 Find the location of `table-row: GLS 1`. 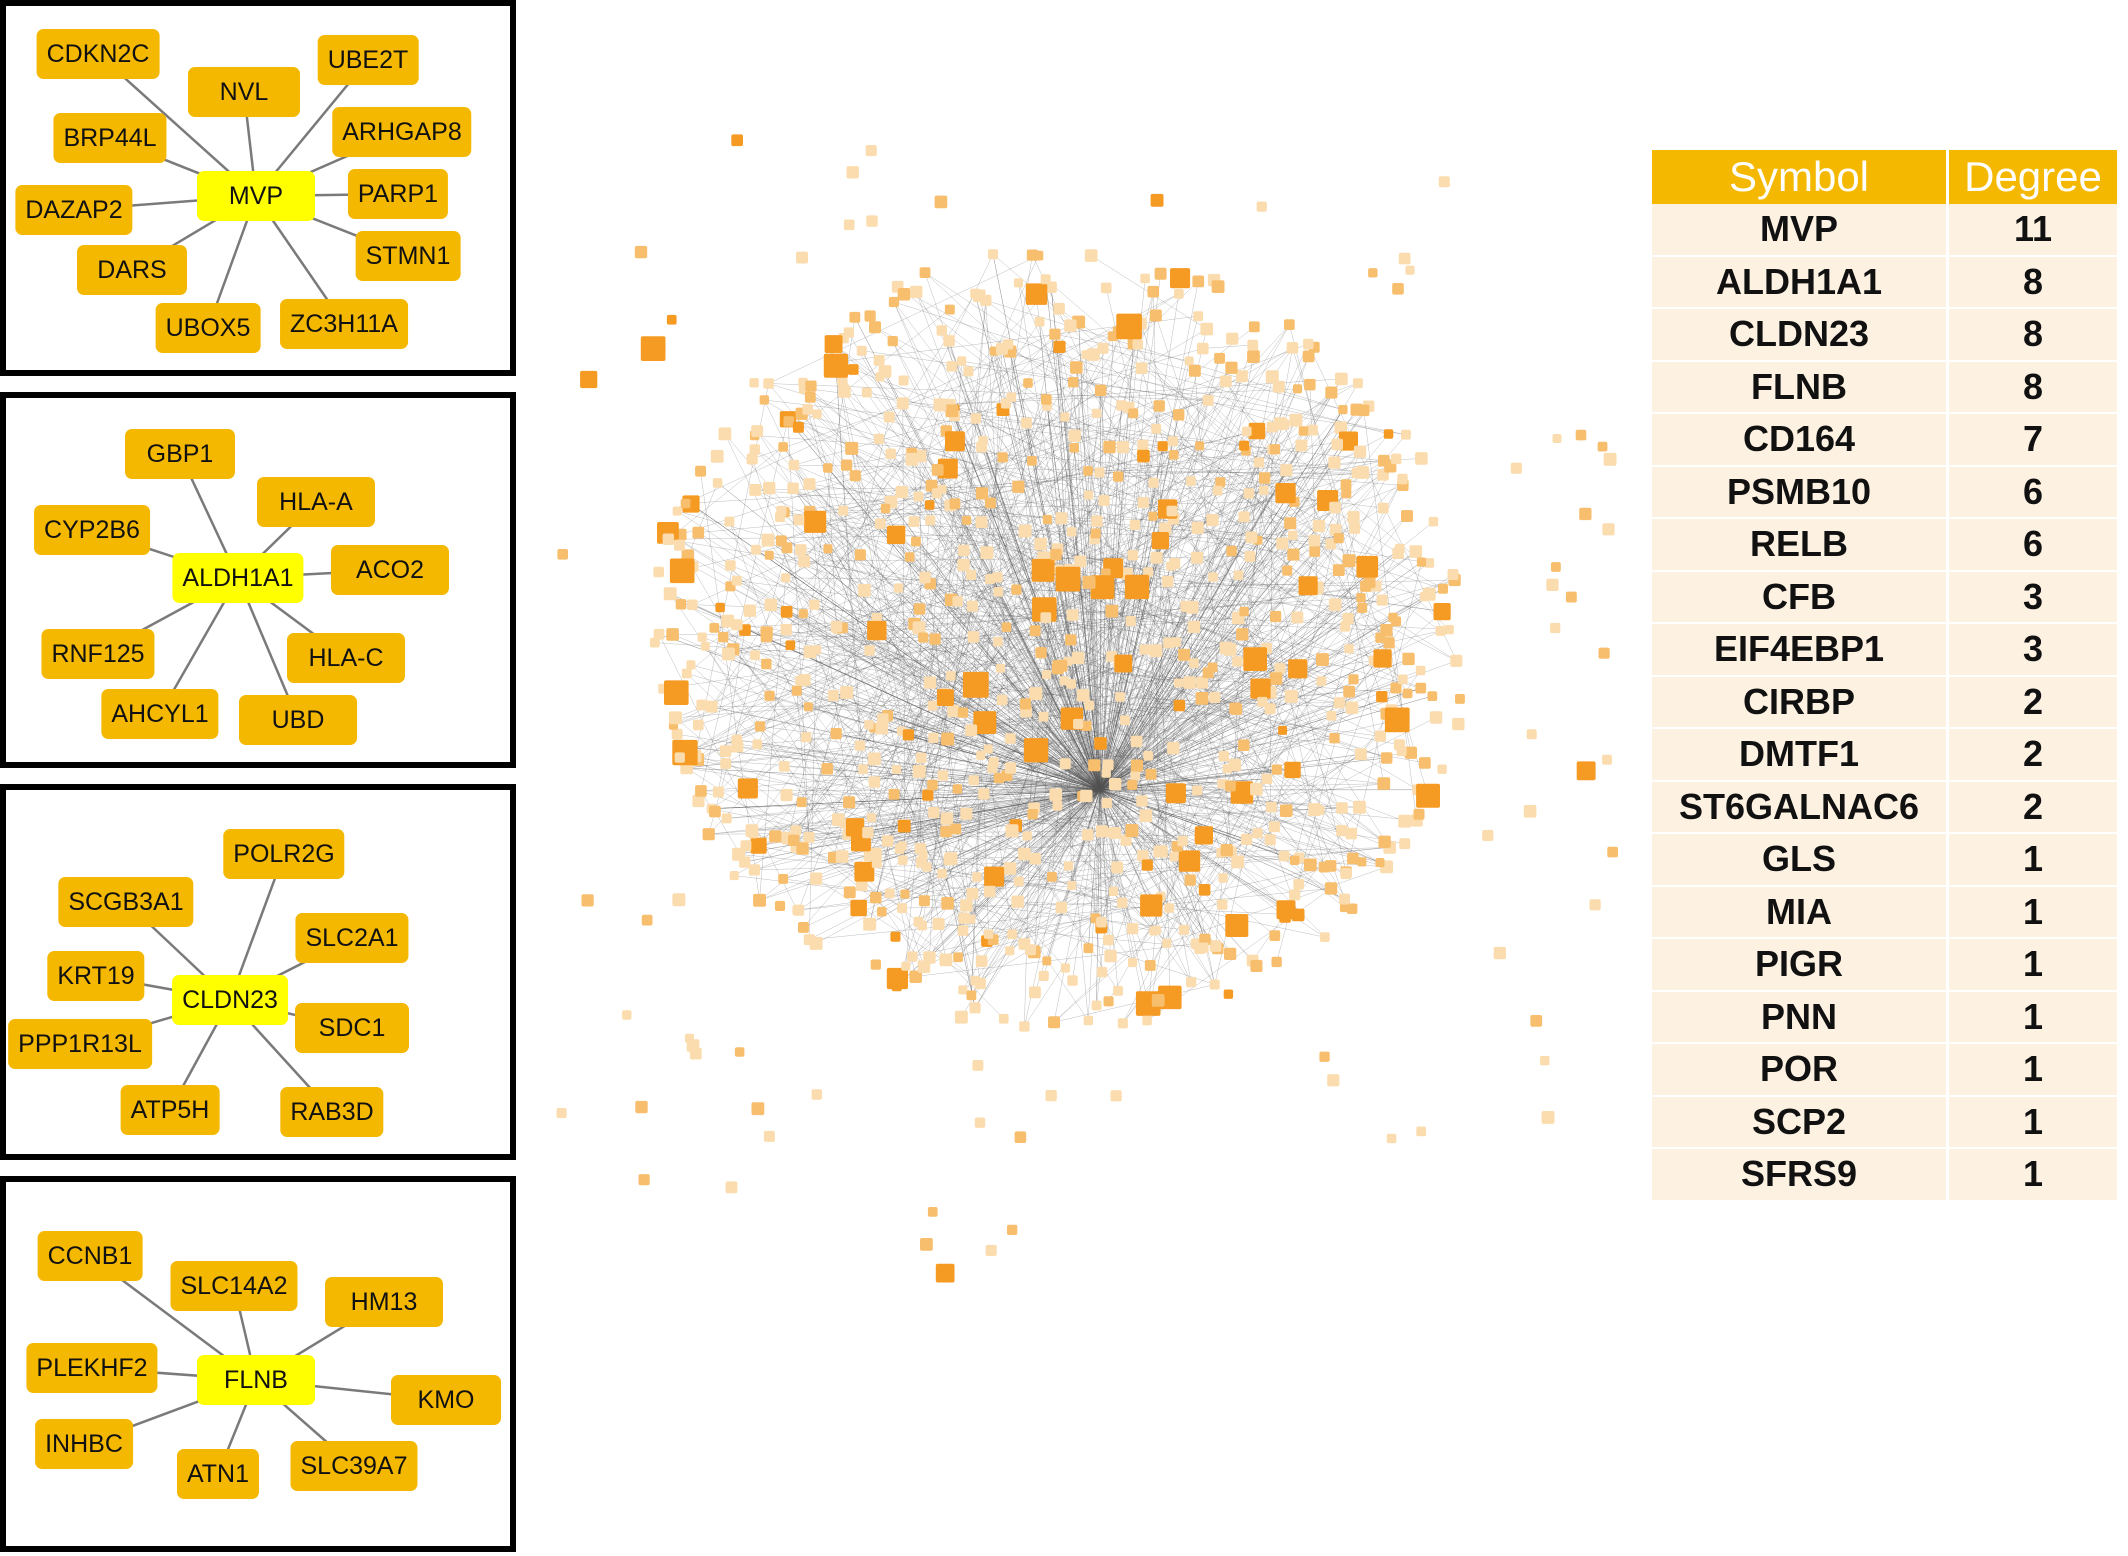

table-row: GLS 1 is located at coordinates (1886, 860).